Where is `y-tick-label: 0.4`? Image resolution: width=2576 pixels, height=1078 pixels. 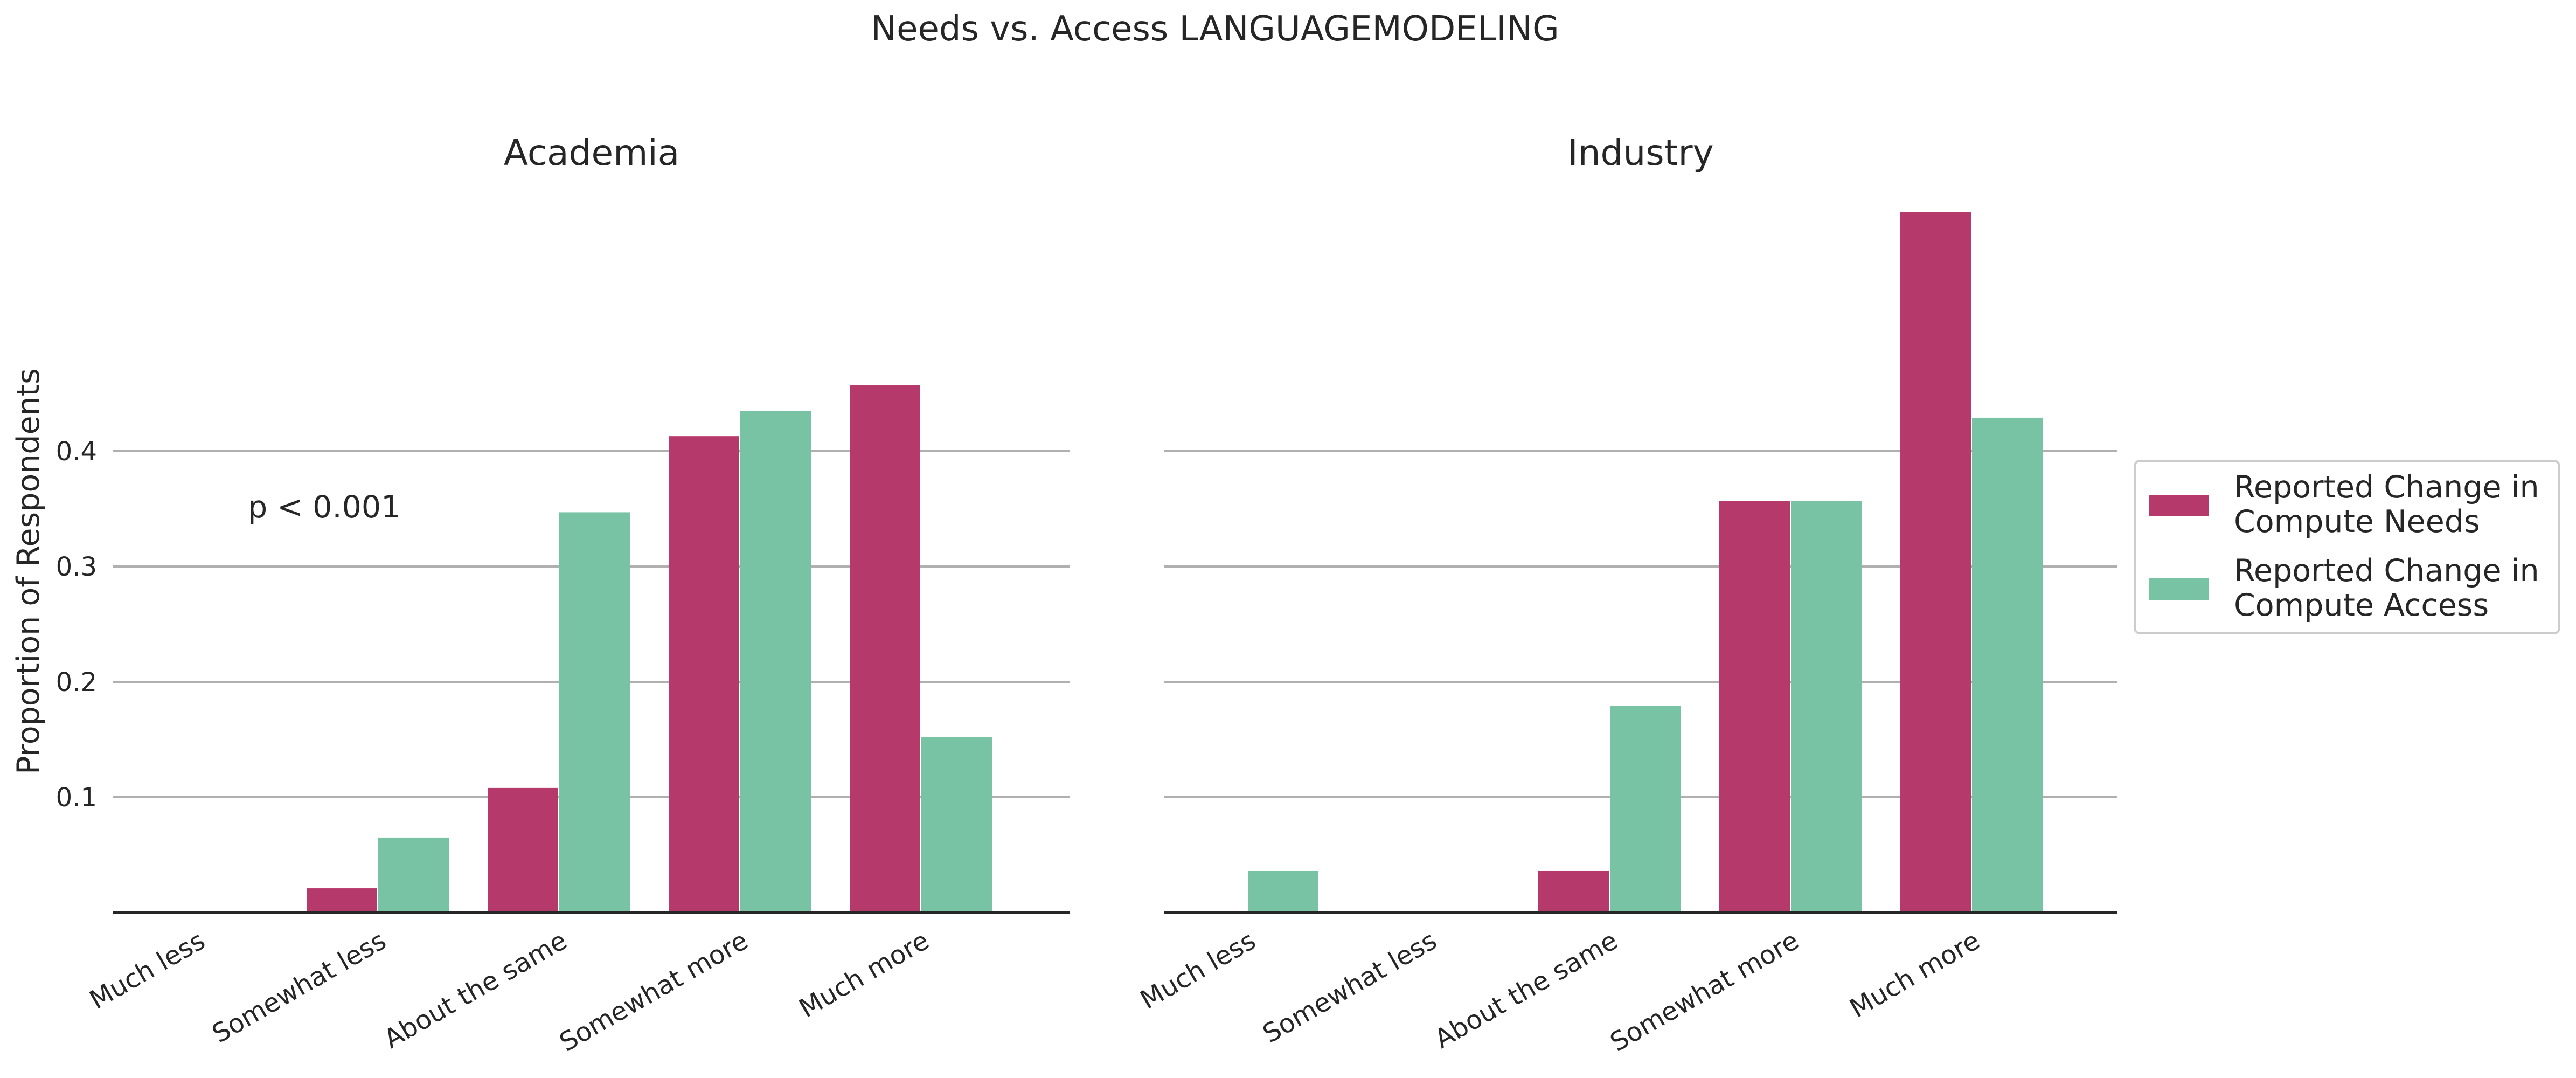 y-tick-label: 0.4 is located at coordinates (77, 452).